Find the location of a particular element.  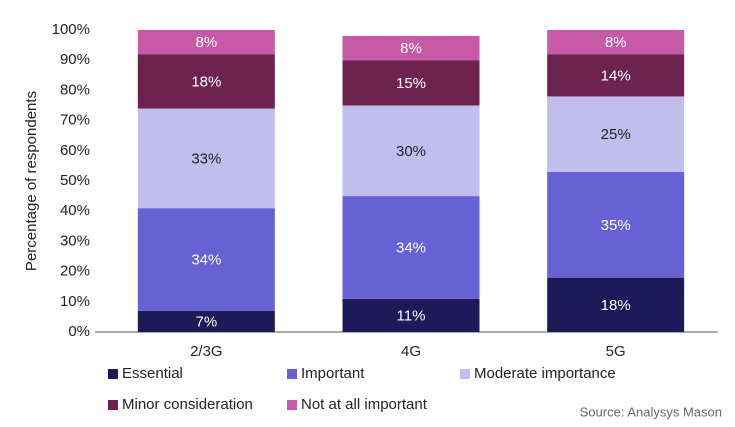

y-tick-label: 90% is located at coordinates (75, 59).